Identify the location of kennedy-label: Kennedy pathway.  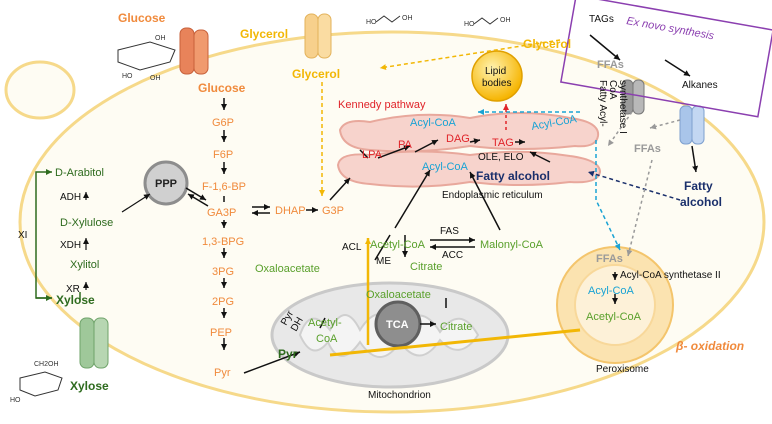
(382, 105).